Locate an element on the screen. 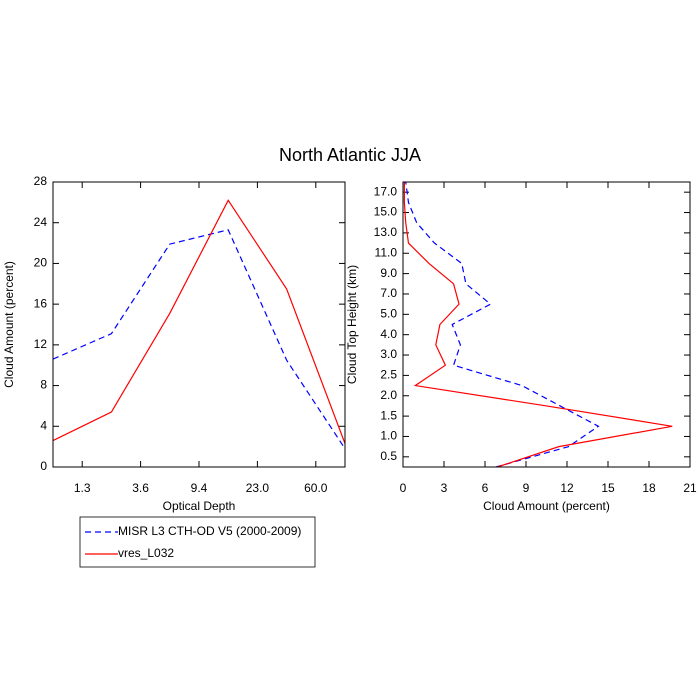 This screenshot has width=700, height=700. legend-box is located at coordinates (197, 542).